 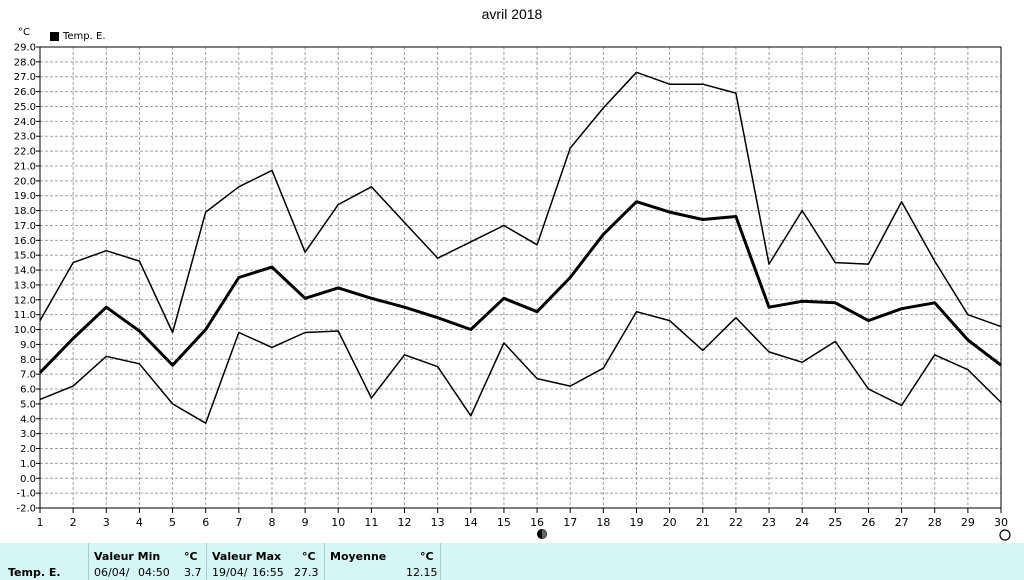 I want to click on min-unit: °C, so click(x=191, y=556).